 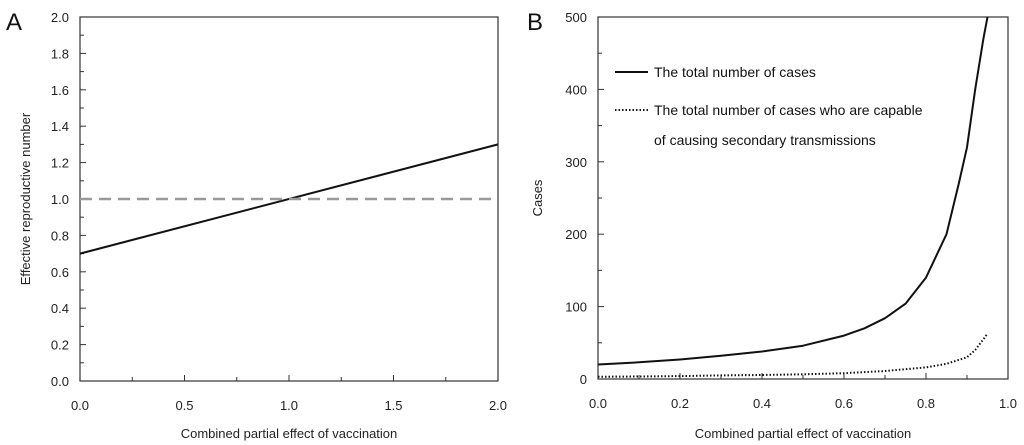 I want to click on legend-label-capable-cases-line2: of causing secondary transmissions, so click(x=765, y=140).